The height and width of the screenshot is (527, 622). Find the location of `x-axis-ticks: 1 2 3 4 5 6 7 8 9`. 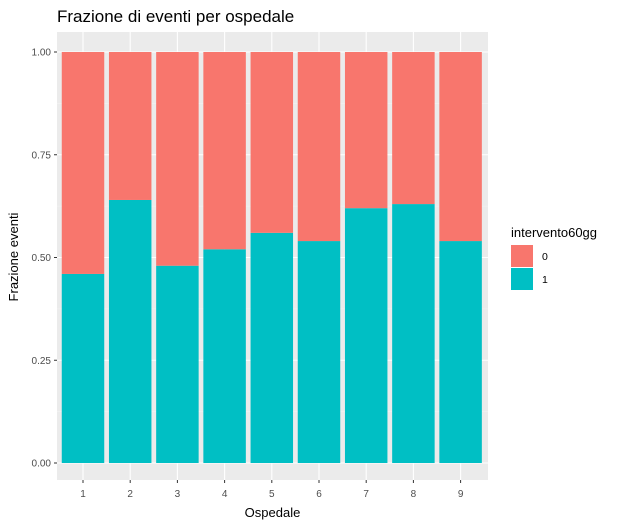

x-axis-ticks: 1 2 3 4 5 6 7 8 9 is located at coordinates (272, 490).